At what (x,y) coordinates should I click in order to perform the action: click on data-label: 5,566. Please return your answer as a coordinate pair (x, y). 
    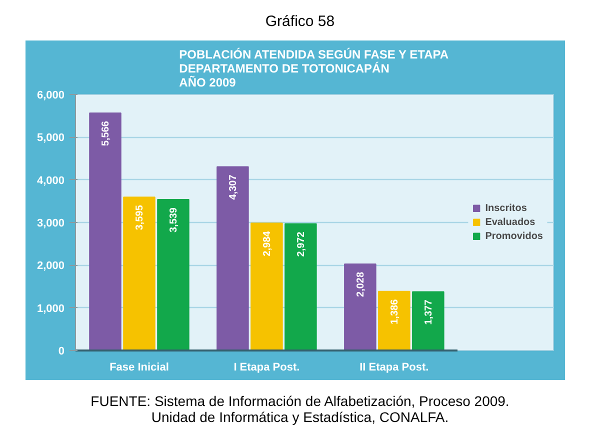
    Looking at the image, I should click on (106, 133).